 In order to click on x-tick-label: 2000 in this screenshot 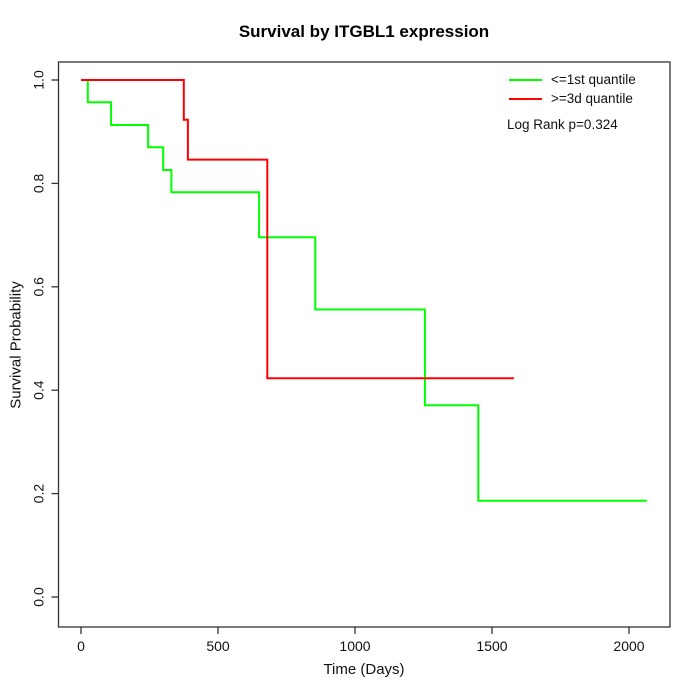, I will do `click(628, 646)`.